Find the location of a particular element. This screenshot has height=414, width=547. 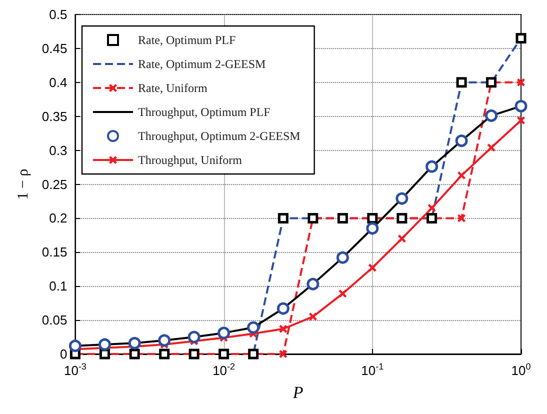

y-tick-label: 0.5 is located at coordinates (58, 14).